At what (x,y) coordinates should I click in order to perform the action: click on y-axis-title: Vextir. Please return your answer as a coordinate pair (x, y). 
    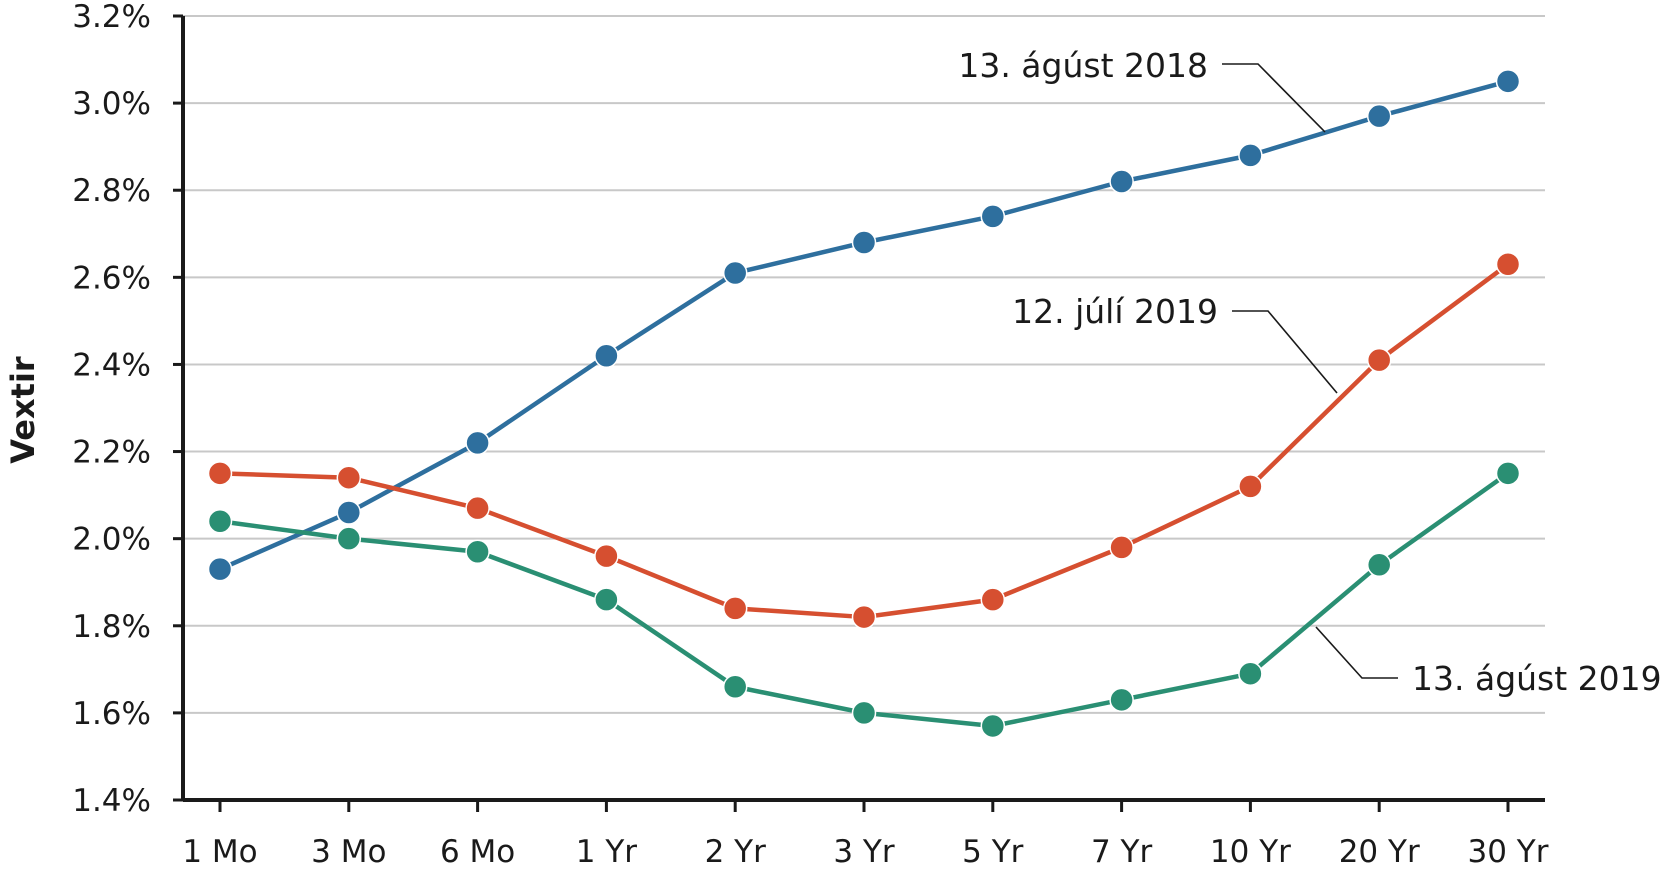
    Looking at the image, I should click on (23, 410).